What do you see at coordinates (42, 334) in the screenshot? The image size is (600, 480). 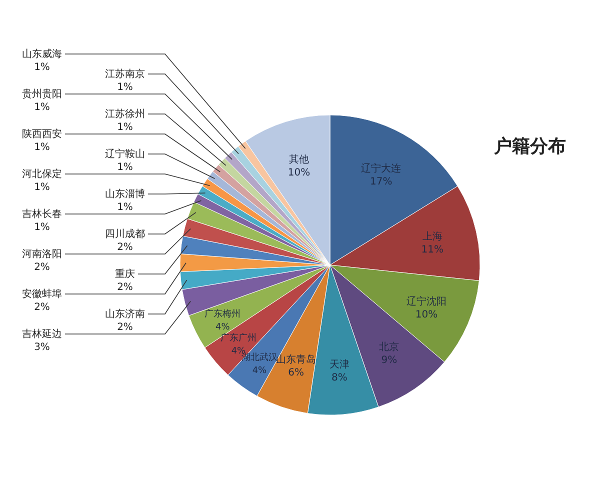 I see `slice-label: 吉林延边` at bounding box center [42, 334].